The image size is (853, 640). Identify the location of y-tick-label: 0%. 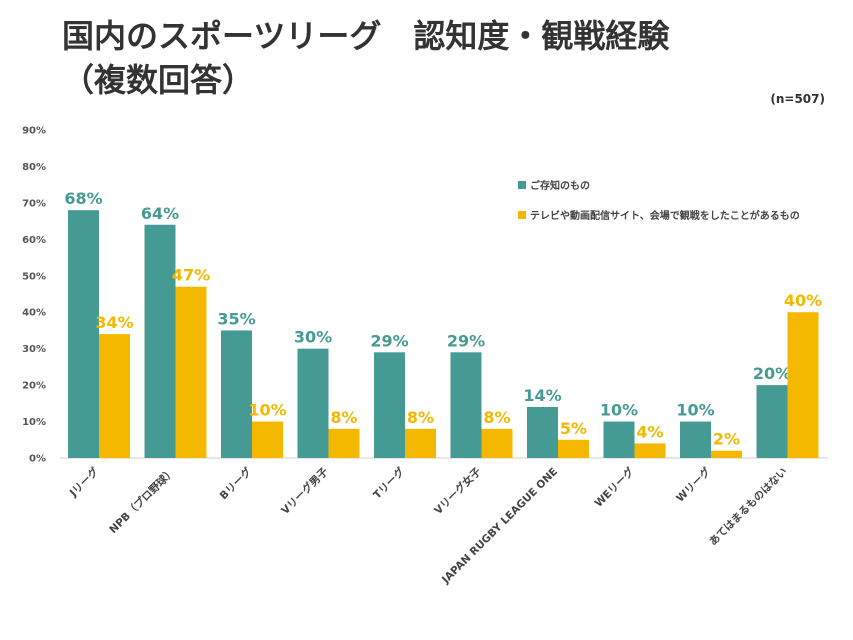
(37, 459).